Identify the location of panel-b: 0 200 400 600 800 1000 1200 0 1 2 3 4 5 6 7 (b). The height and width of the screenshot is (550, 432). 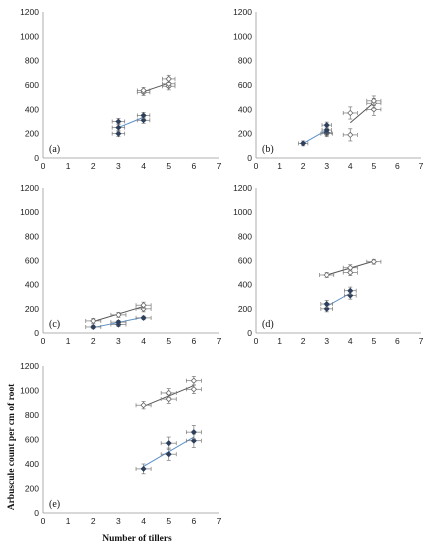
(328, 89).